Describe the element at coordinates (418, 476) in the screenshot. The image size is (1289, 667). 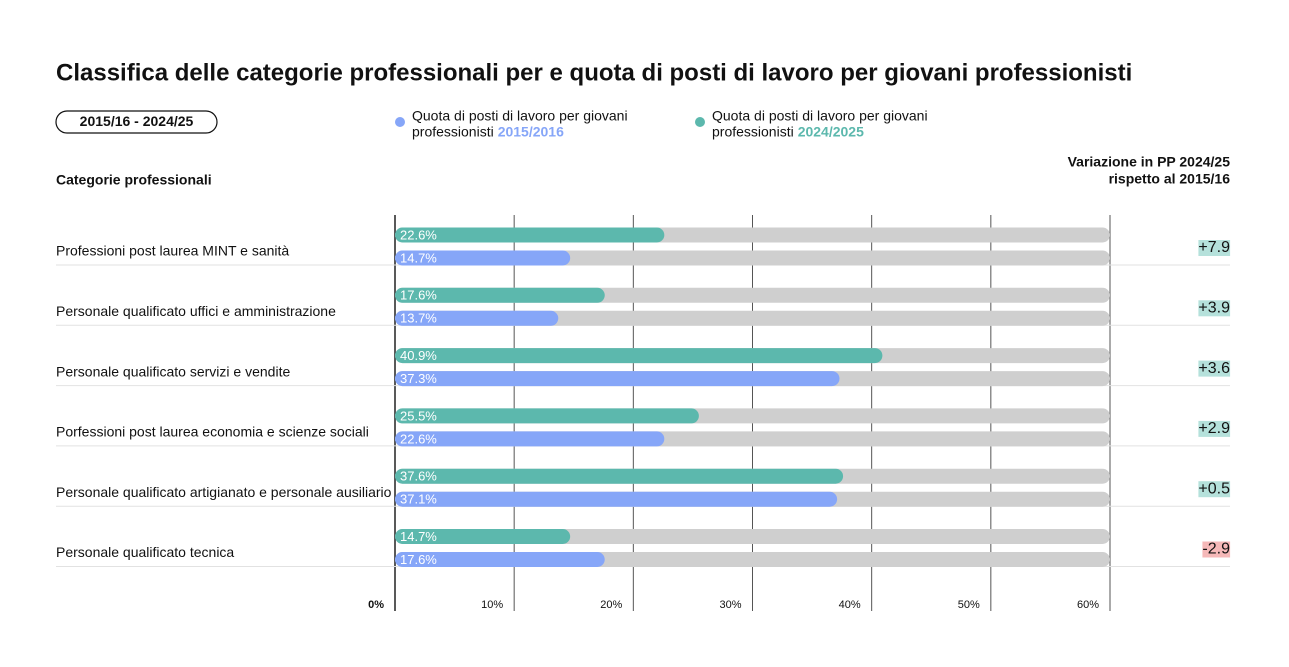
I see `bar-value-label: 37.6%` at that location.